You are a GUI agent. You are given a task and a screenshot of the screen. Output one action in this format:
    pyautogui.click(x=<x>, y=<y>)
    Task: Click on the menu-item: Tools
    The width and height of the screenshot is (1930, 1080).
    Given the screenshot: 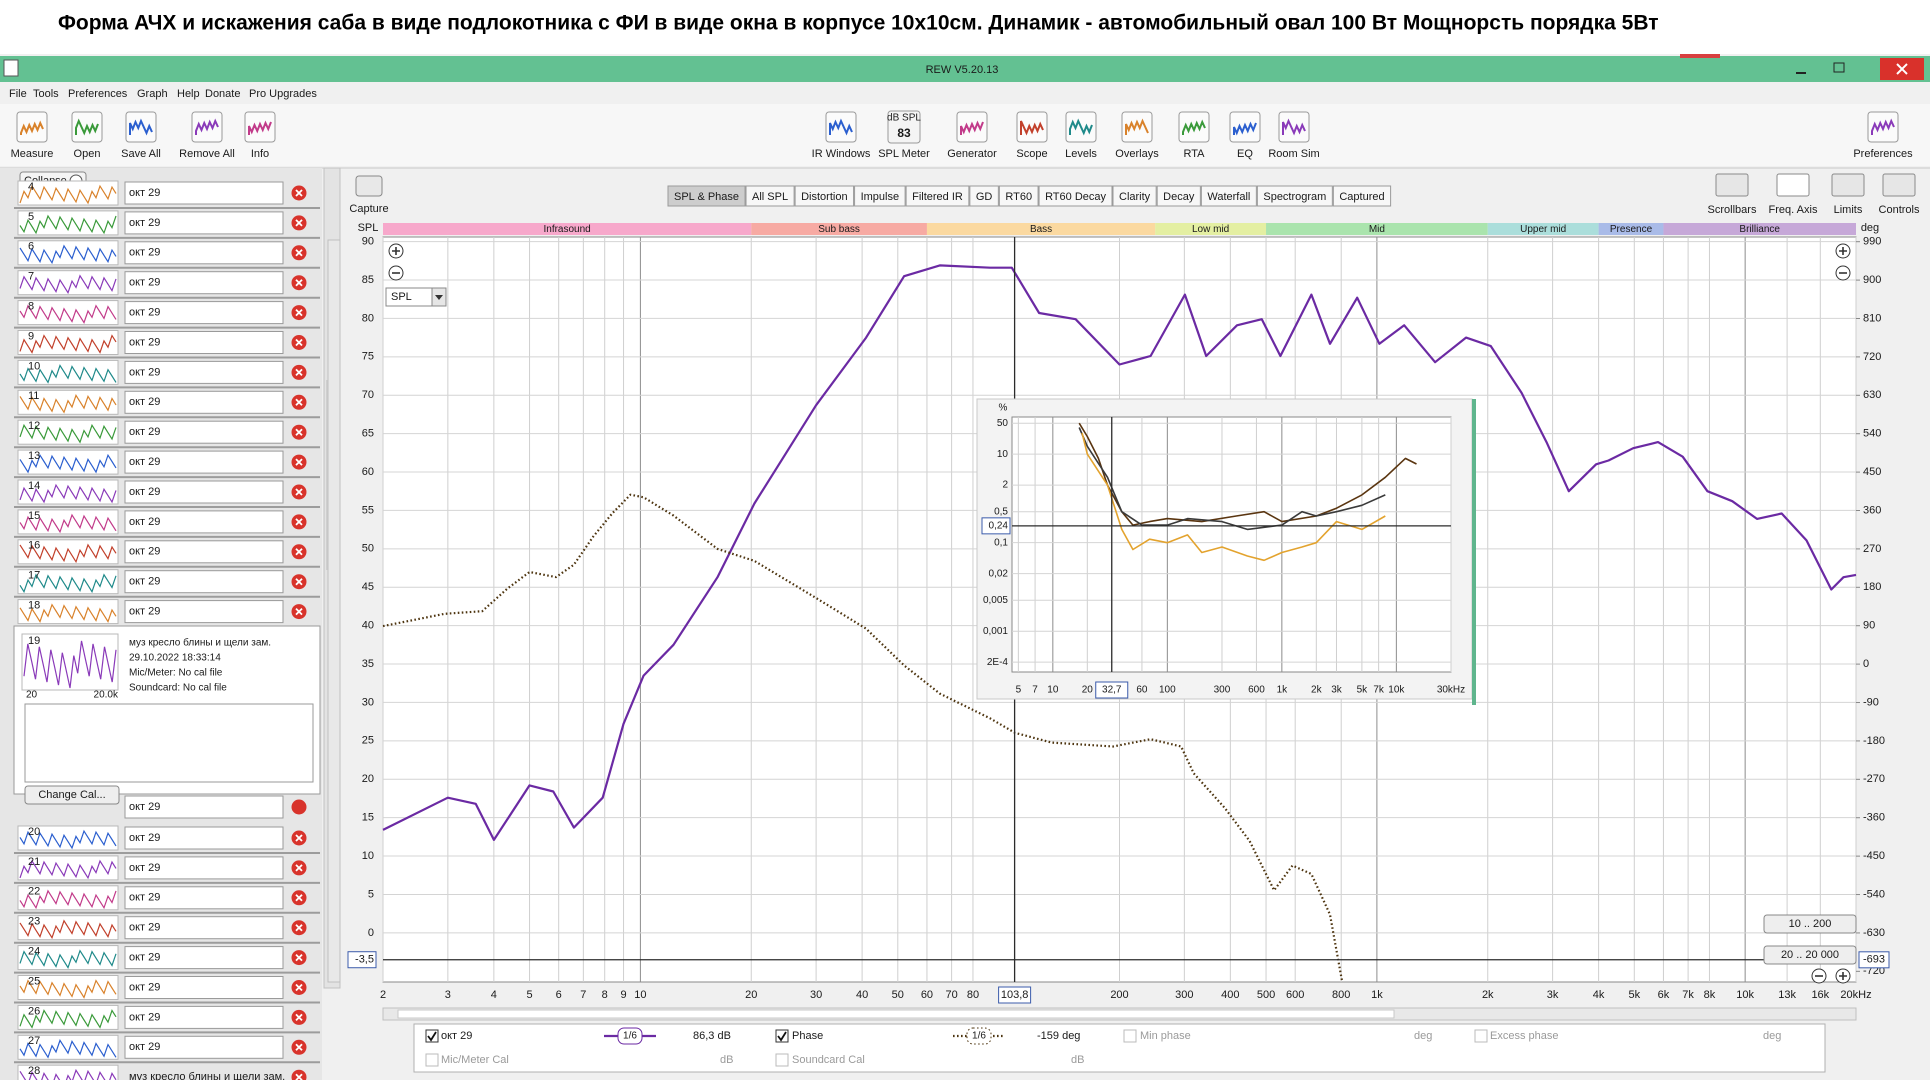 What is the action you would take?
    pyautogui.click(x=46, y=94)
    